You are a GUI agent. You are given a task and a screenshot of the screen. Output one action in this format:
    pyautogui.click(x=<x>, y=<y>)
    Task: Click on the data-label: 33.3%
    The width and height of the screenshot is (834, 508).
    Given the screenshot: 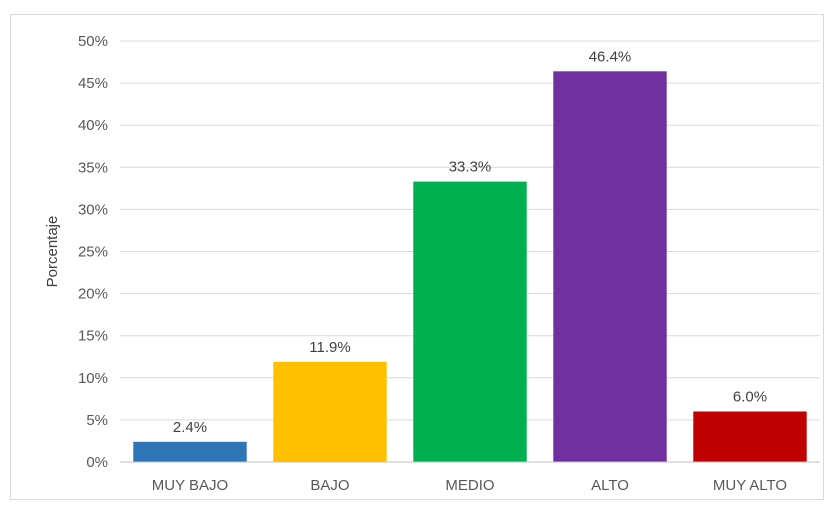 What is the action you would take?
    pyautogui.click(x=470, y=167)
    